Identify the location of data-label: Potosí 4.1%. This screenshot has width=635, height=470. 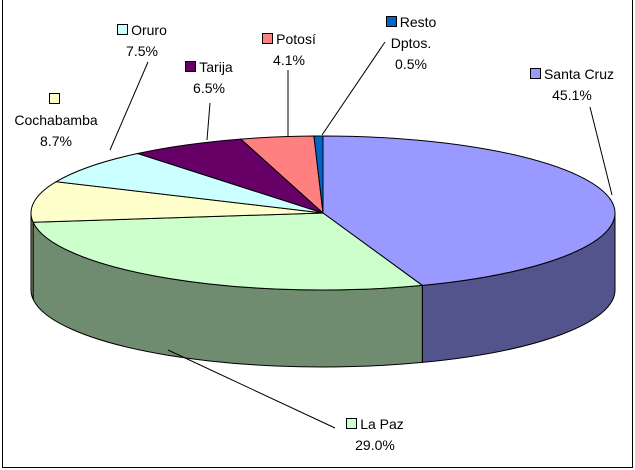
(289, 50).